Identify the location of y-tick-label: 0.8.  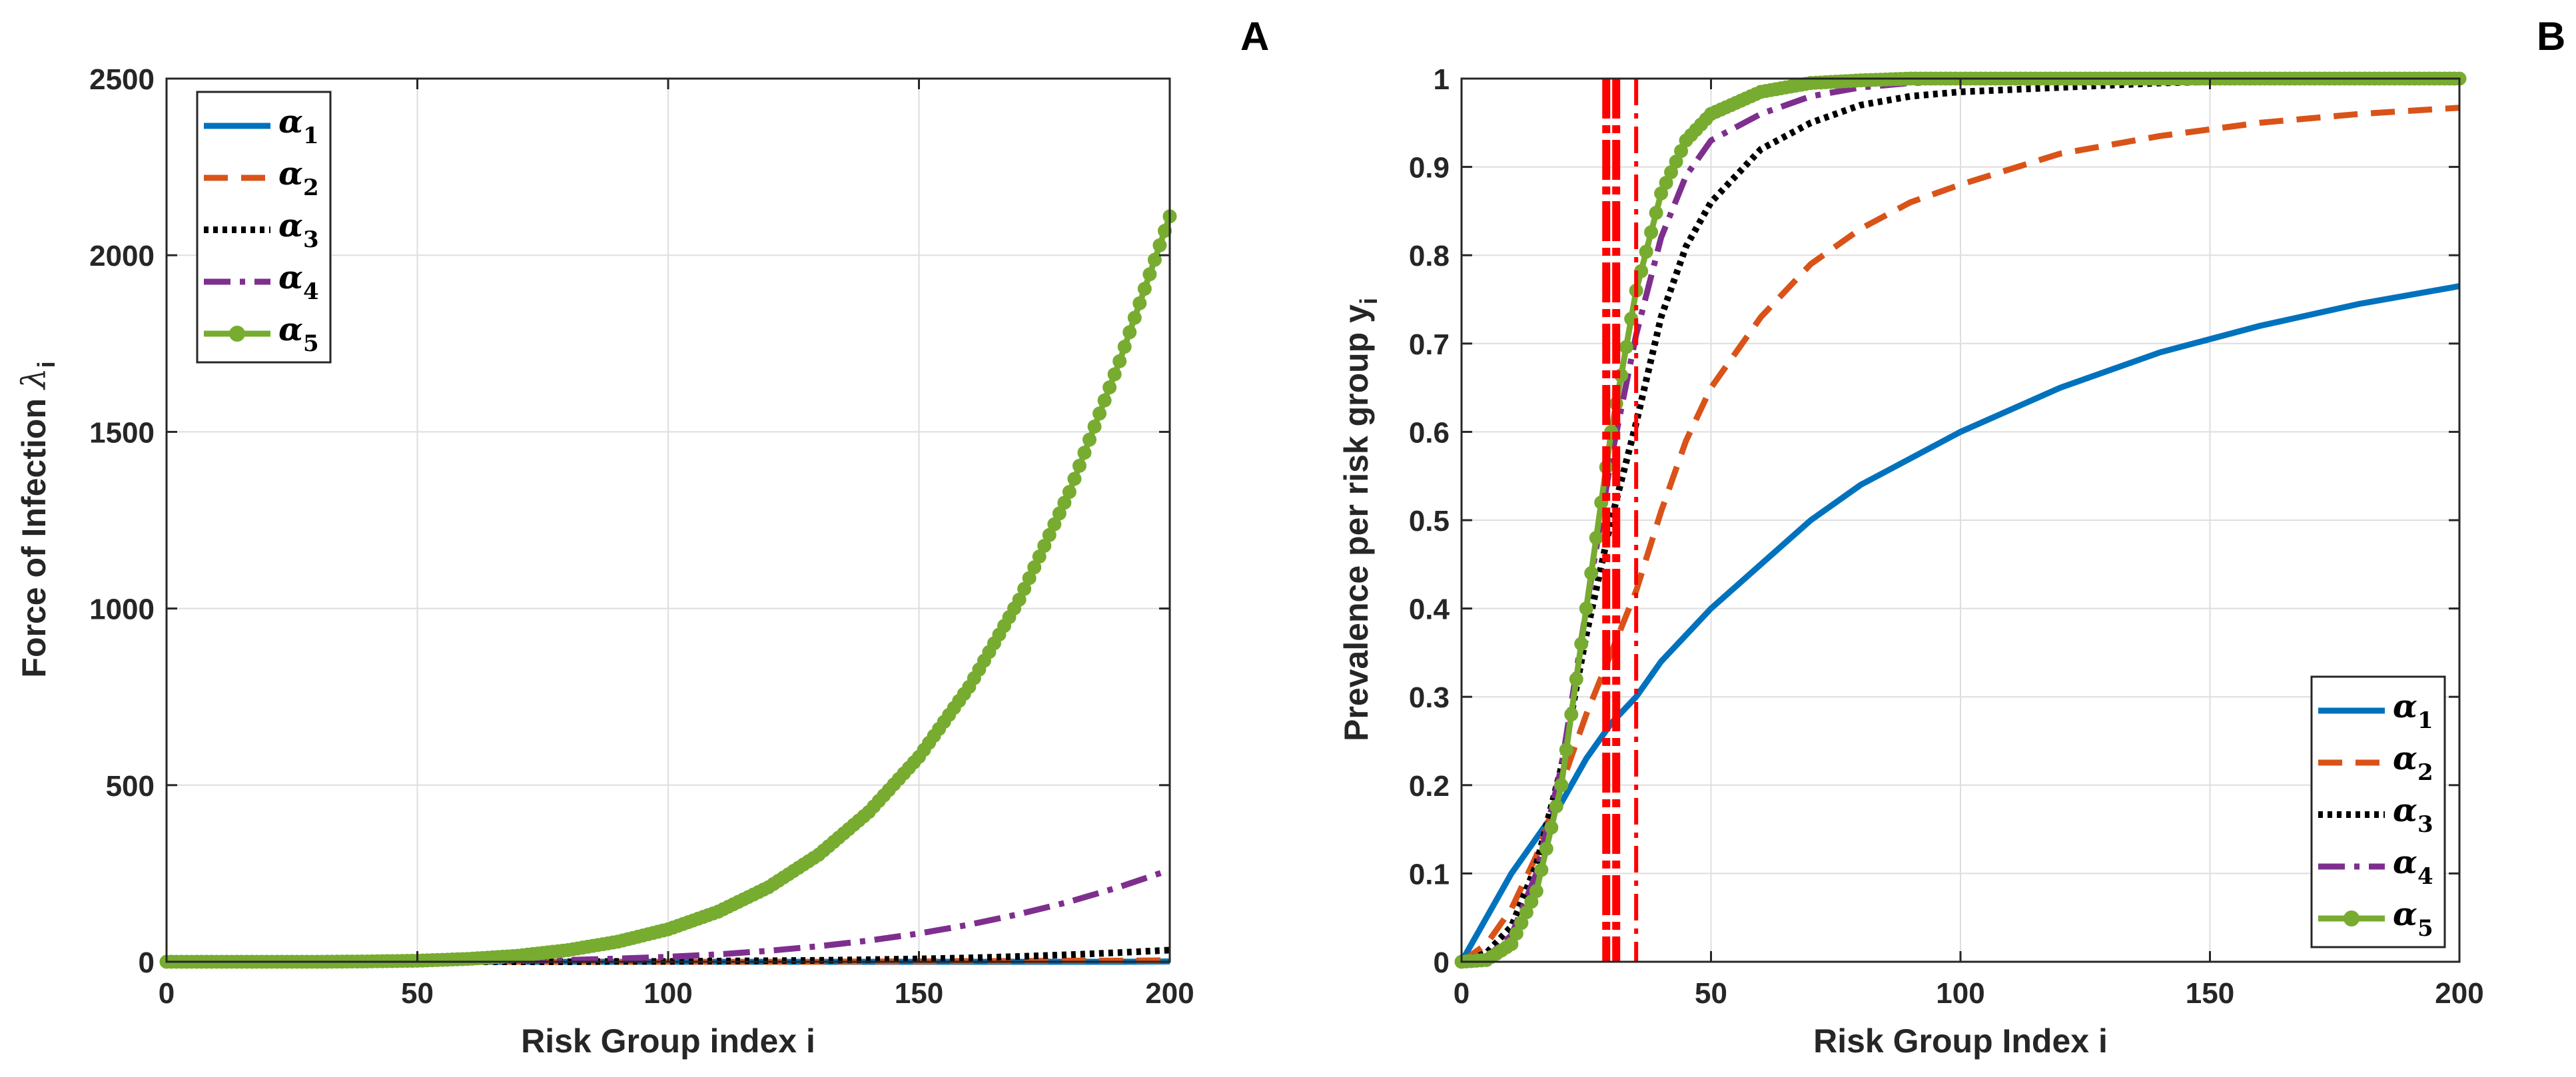
(1429, 256).